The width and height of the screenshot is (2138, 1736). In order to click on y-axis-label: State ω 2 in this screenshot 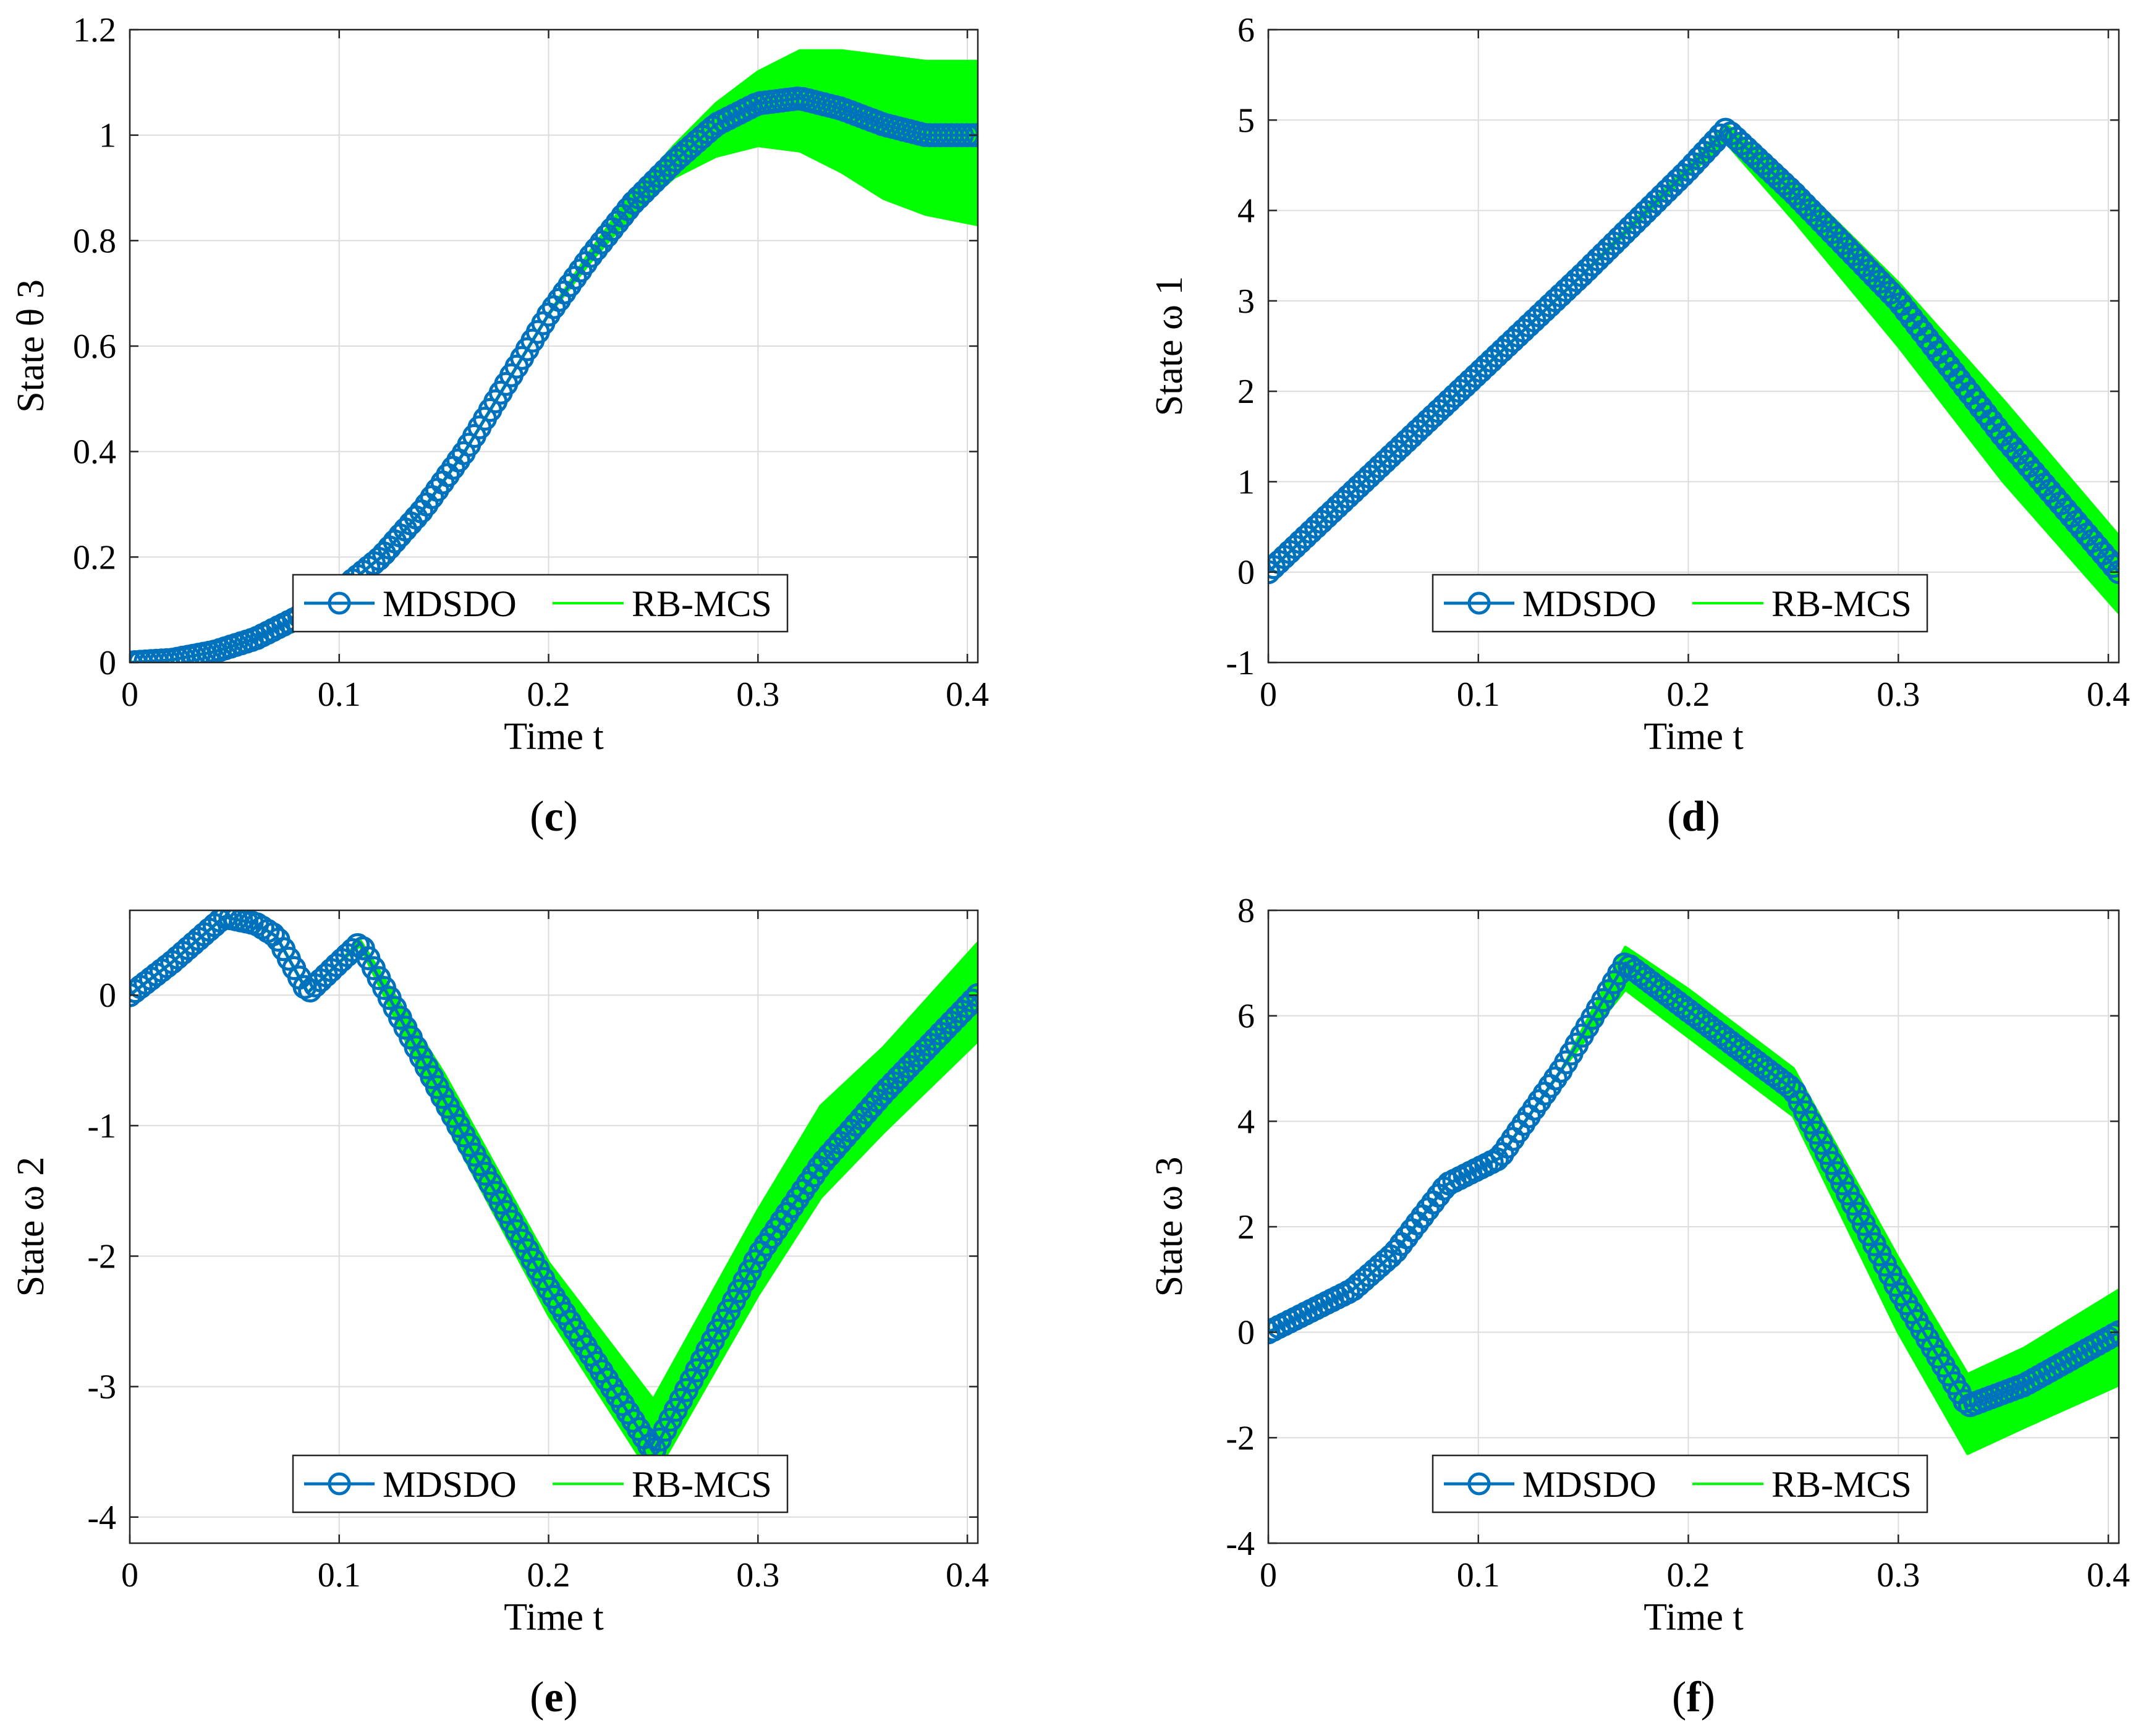, I will do `click(31, 1227)`.